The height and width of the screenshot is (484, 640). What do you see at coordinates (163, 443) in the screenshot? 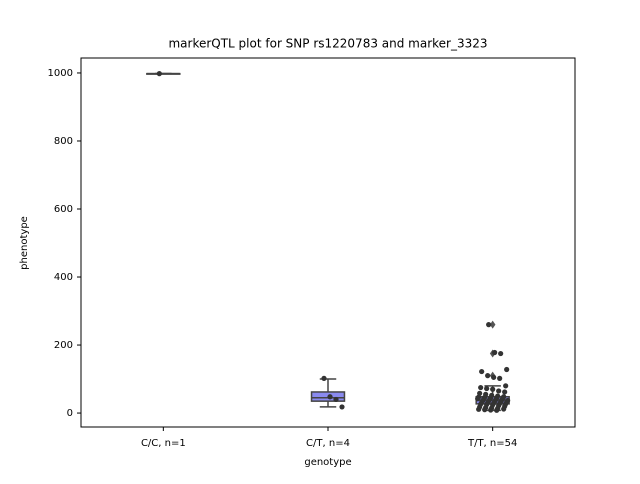
I see `x-tick-label: C/C, n=1` at bounding box center [163, 443].